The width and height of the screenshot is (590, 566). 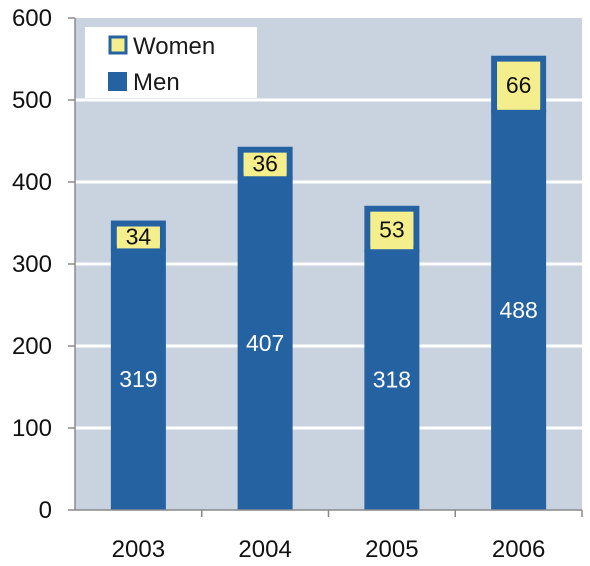 What do you see at coordinates (171, 62) in the screenshot?
I see `legend: Women Men` at bounding box center [171, 62].